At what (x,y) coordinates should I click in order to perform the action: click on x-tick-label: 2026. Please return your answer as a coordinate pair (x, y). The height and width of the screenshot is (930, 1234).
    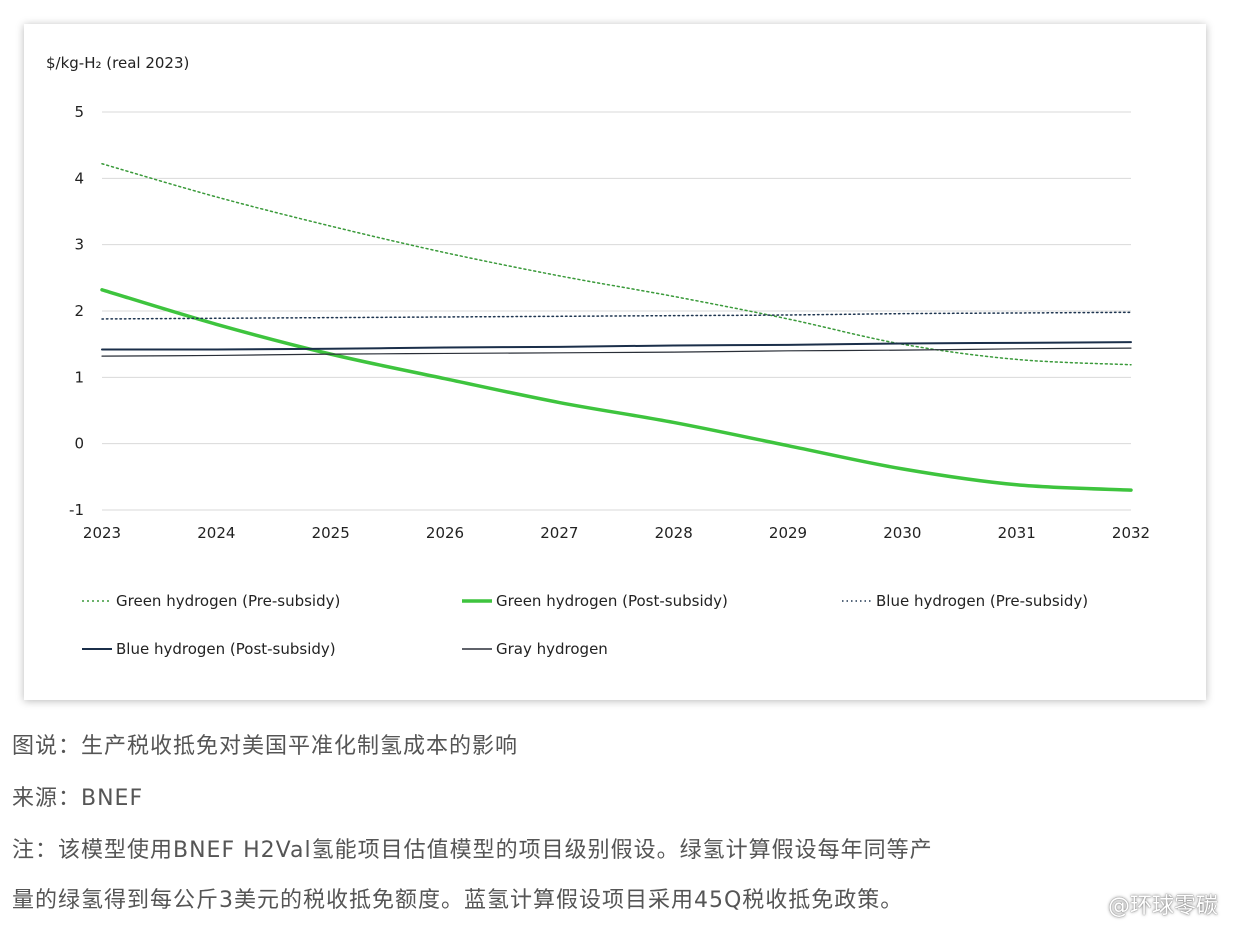
    Looking at the image, I should click on (445, 533).